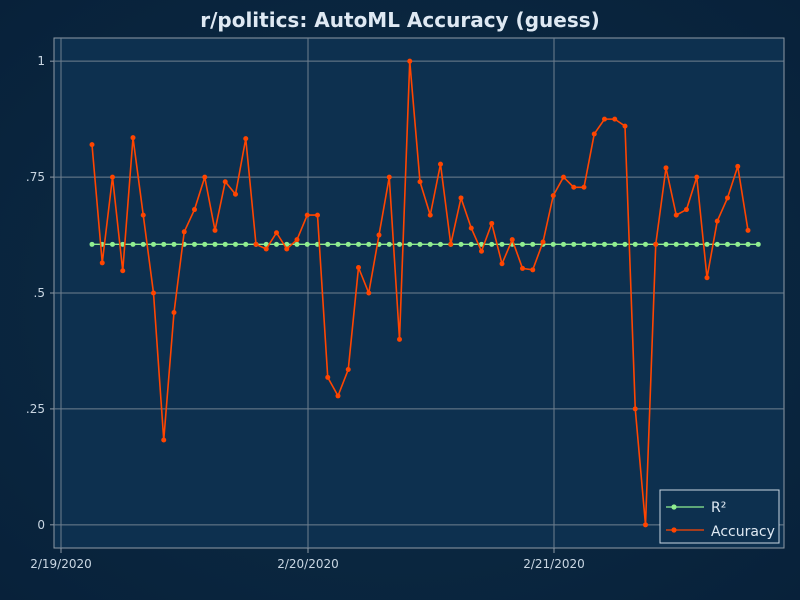  What do you see at coordinates (554, 564) in the screenshot?
I see `x-tick-label: 2/21/2020` at bounding box center [554, 564].